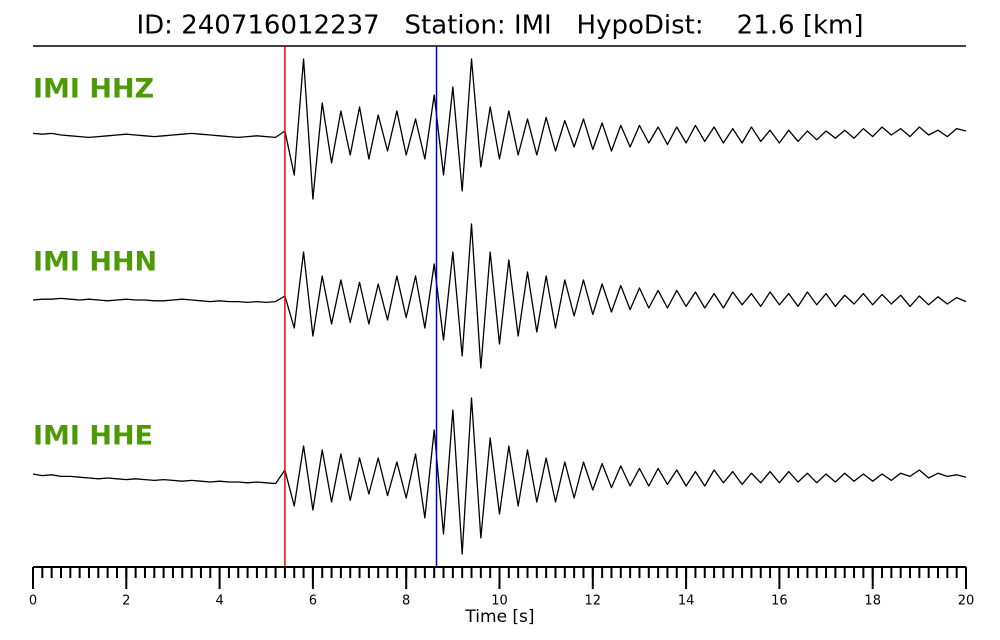  What do you see at coordinates (499, 601) in the screenshot?
I see `x-tick-label: 10` at bounding box center [499, 601].